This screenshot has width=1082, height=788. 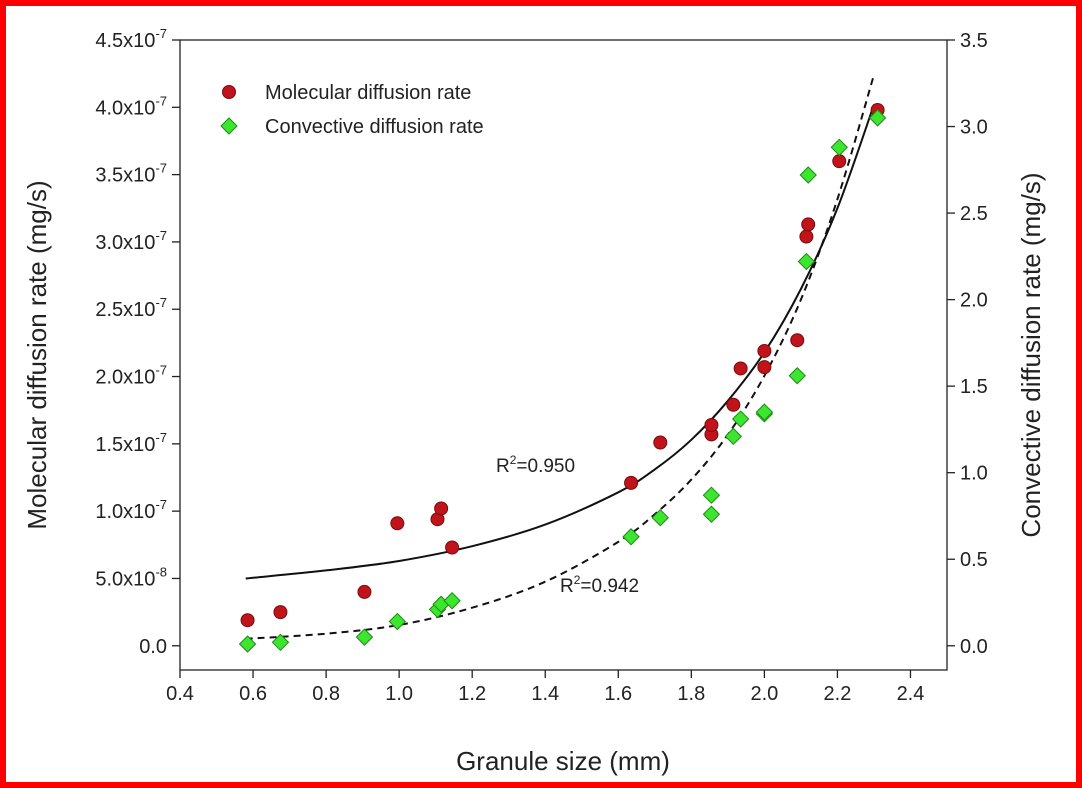 What do you see at coordinates (974, 560) in the screenshot?
I see `y-right-tick-label: 0.5` at bounding box center [974, 560].